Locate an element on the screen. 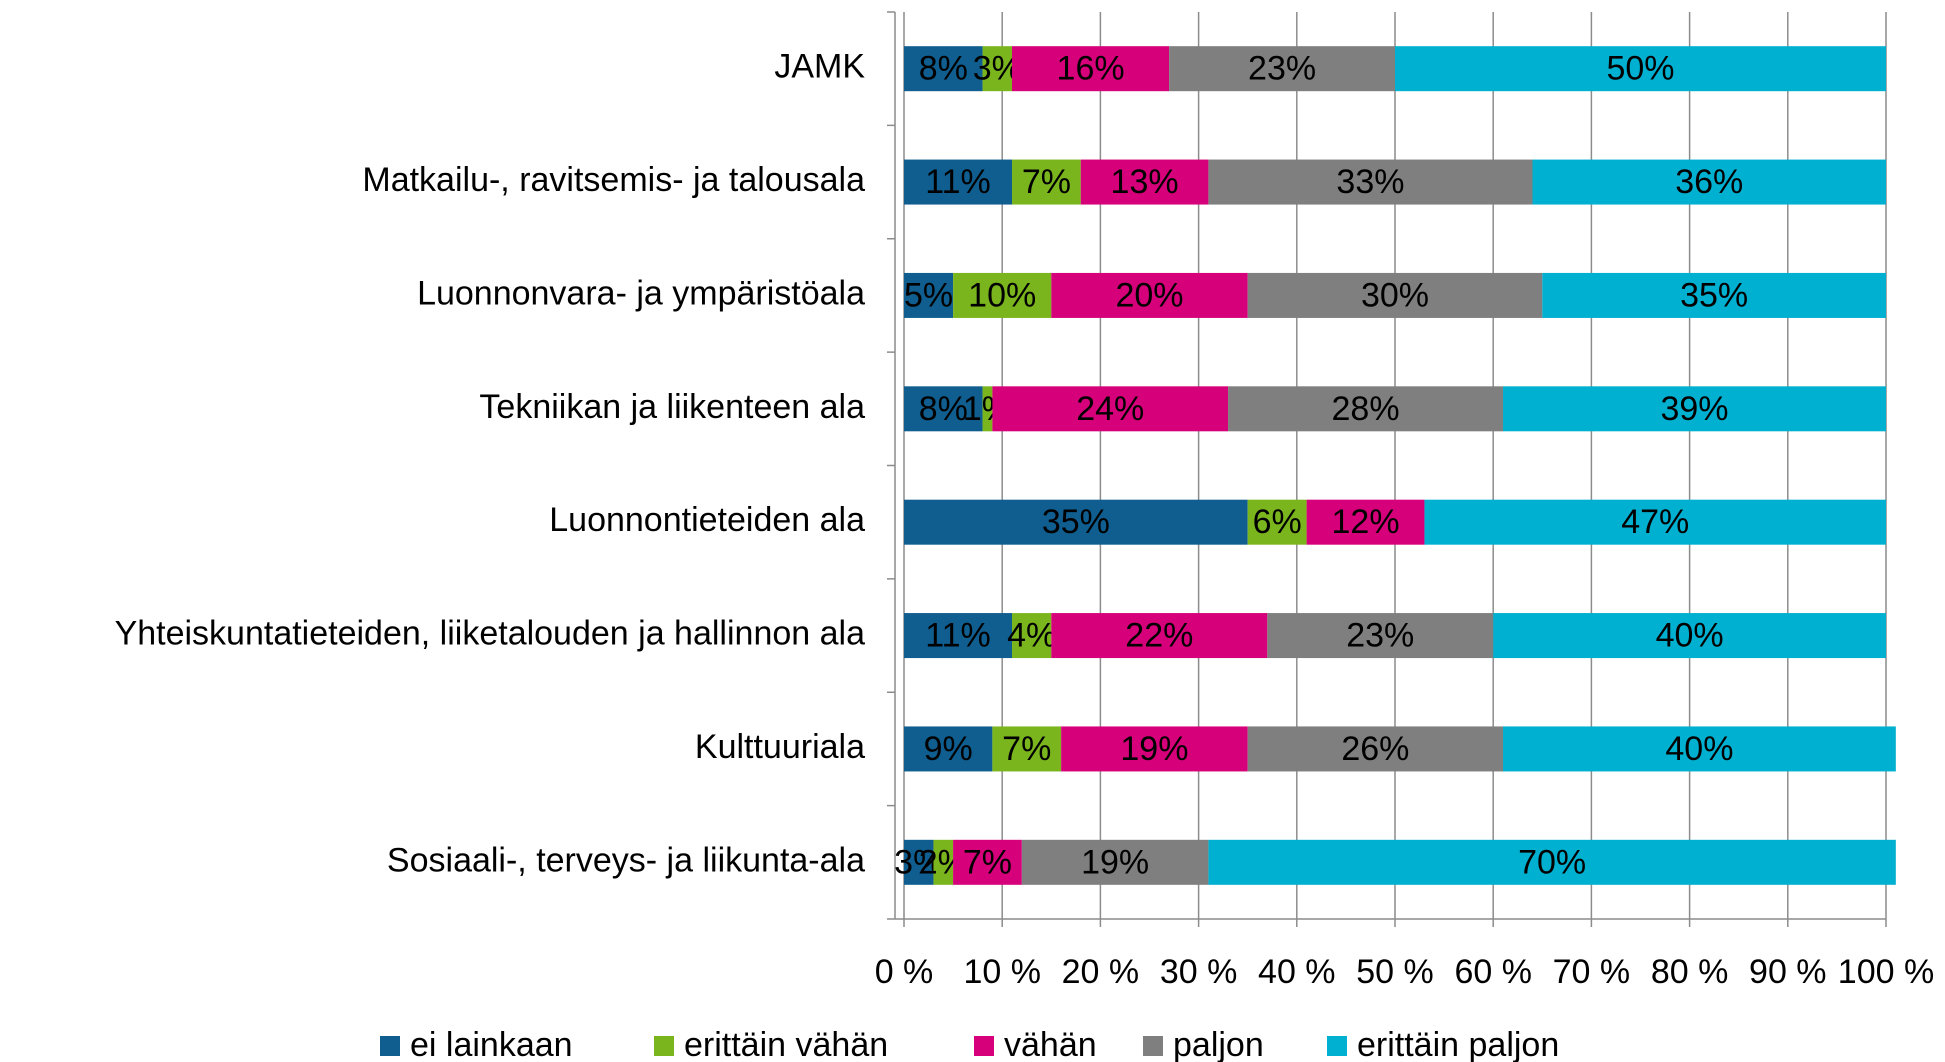 The image size is (1945, 1062). x-tick-label: 0 % is located at coordinates (904, 972).